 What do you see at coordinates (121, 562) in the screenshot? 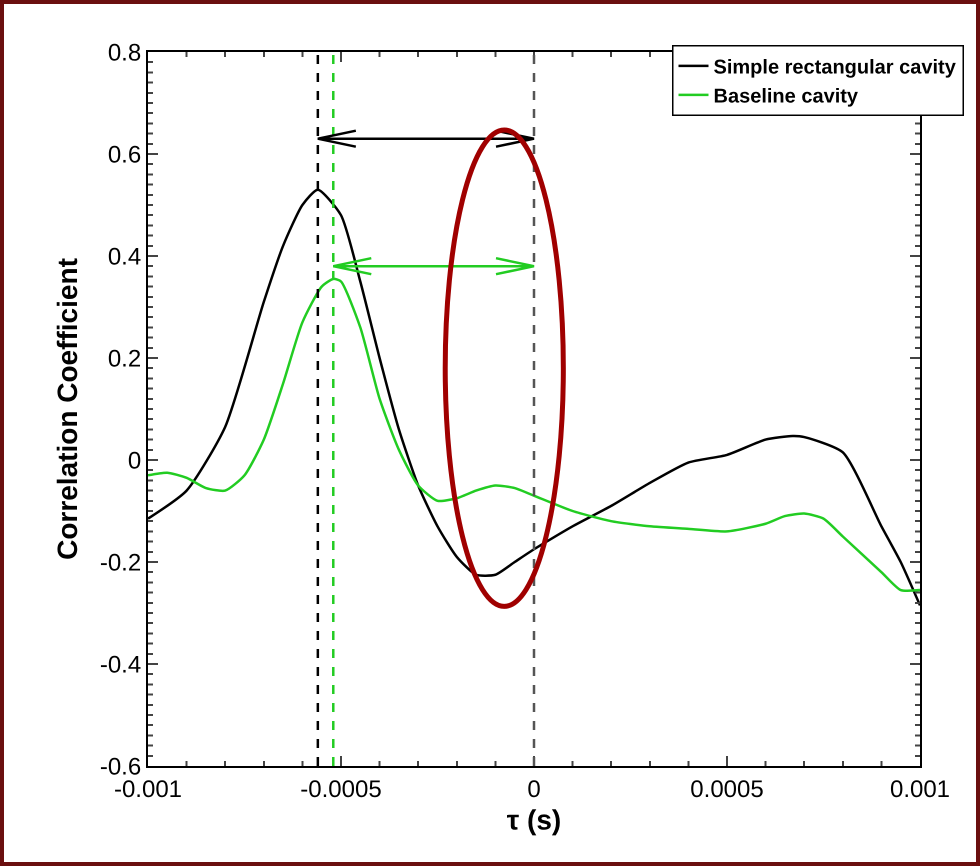
I see `y-tick-label: -0.2` at bounding box center [121, 562].